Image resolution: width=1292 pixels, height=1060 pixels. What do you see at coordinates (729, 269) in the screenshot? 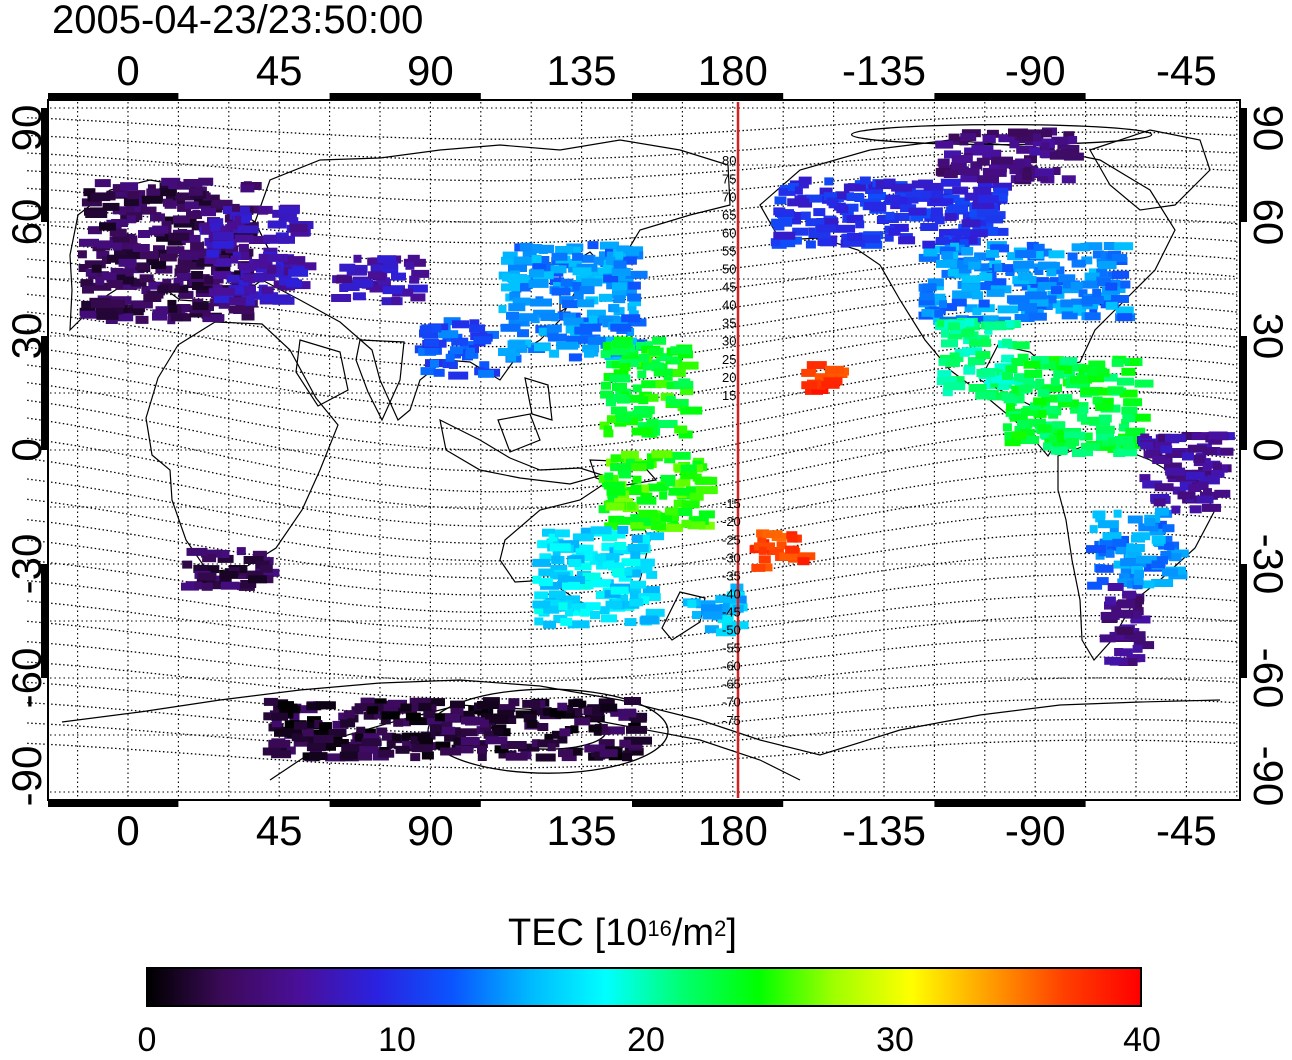
I see `dateline-label: 50` at bounding box center [729, 269].